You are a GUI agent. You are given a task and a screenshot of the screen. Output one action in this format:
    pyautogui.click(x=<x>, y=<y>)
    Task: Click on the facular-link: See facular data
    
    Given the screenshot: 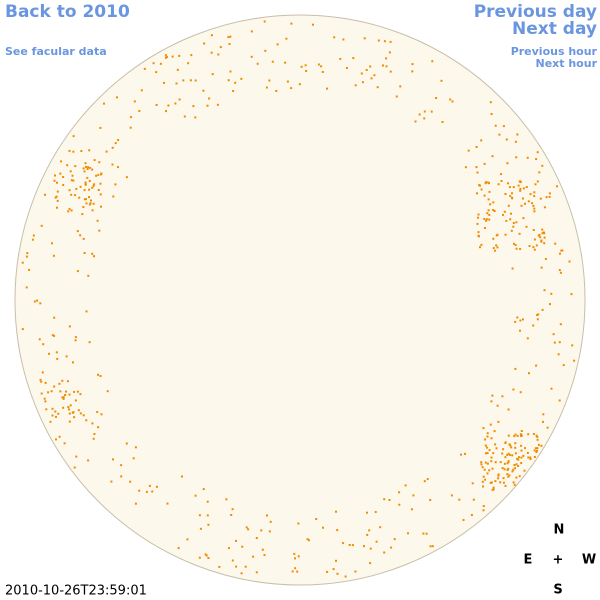 What is the action you would take?
    pyautogui.click(x=56, y=51)
    